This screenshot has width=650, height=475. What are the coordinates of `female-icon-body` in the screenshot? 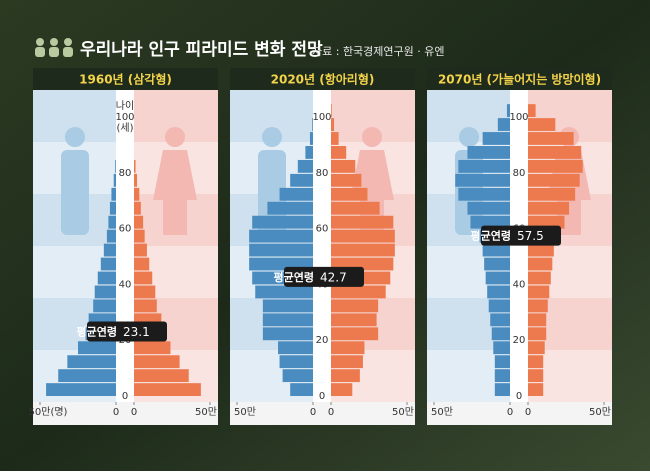 It's located at (175, 192).